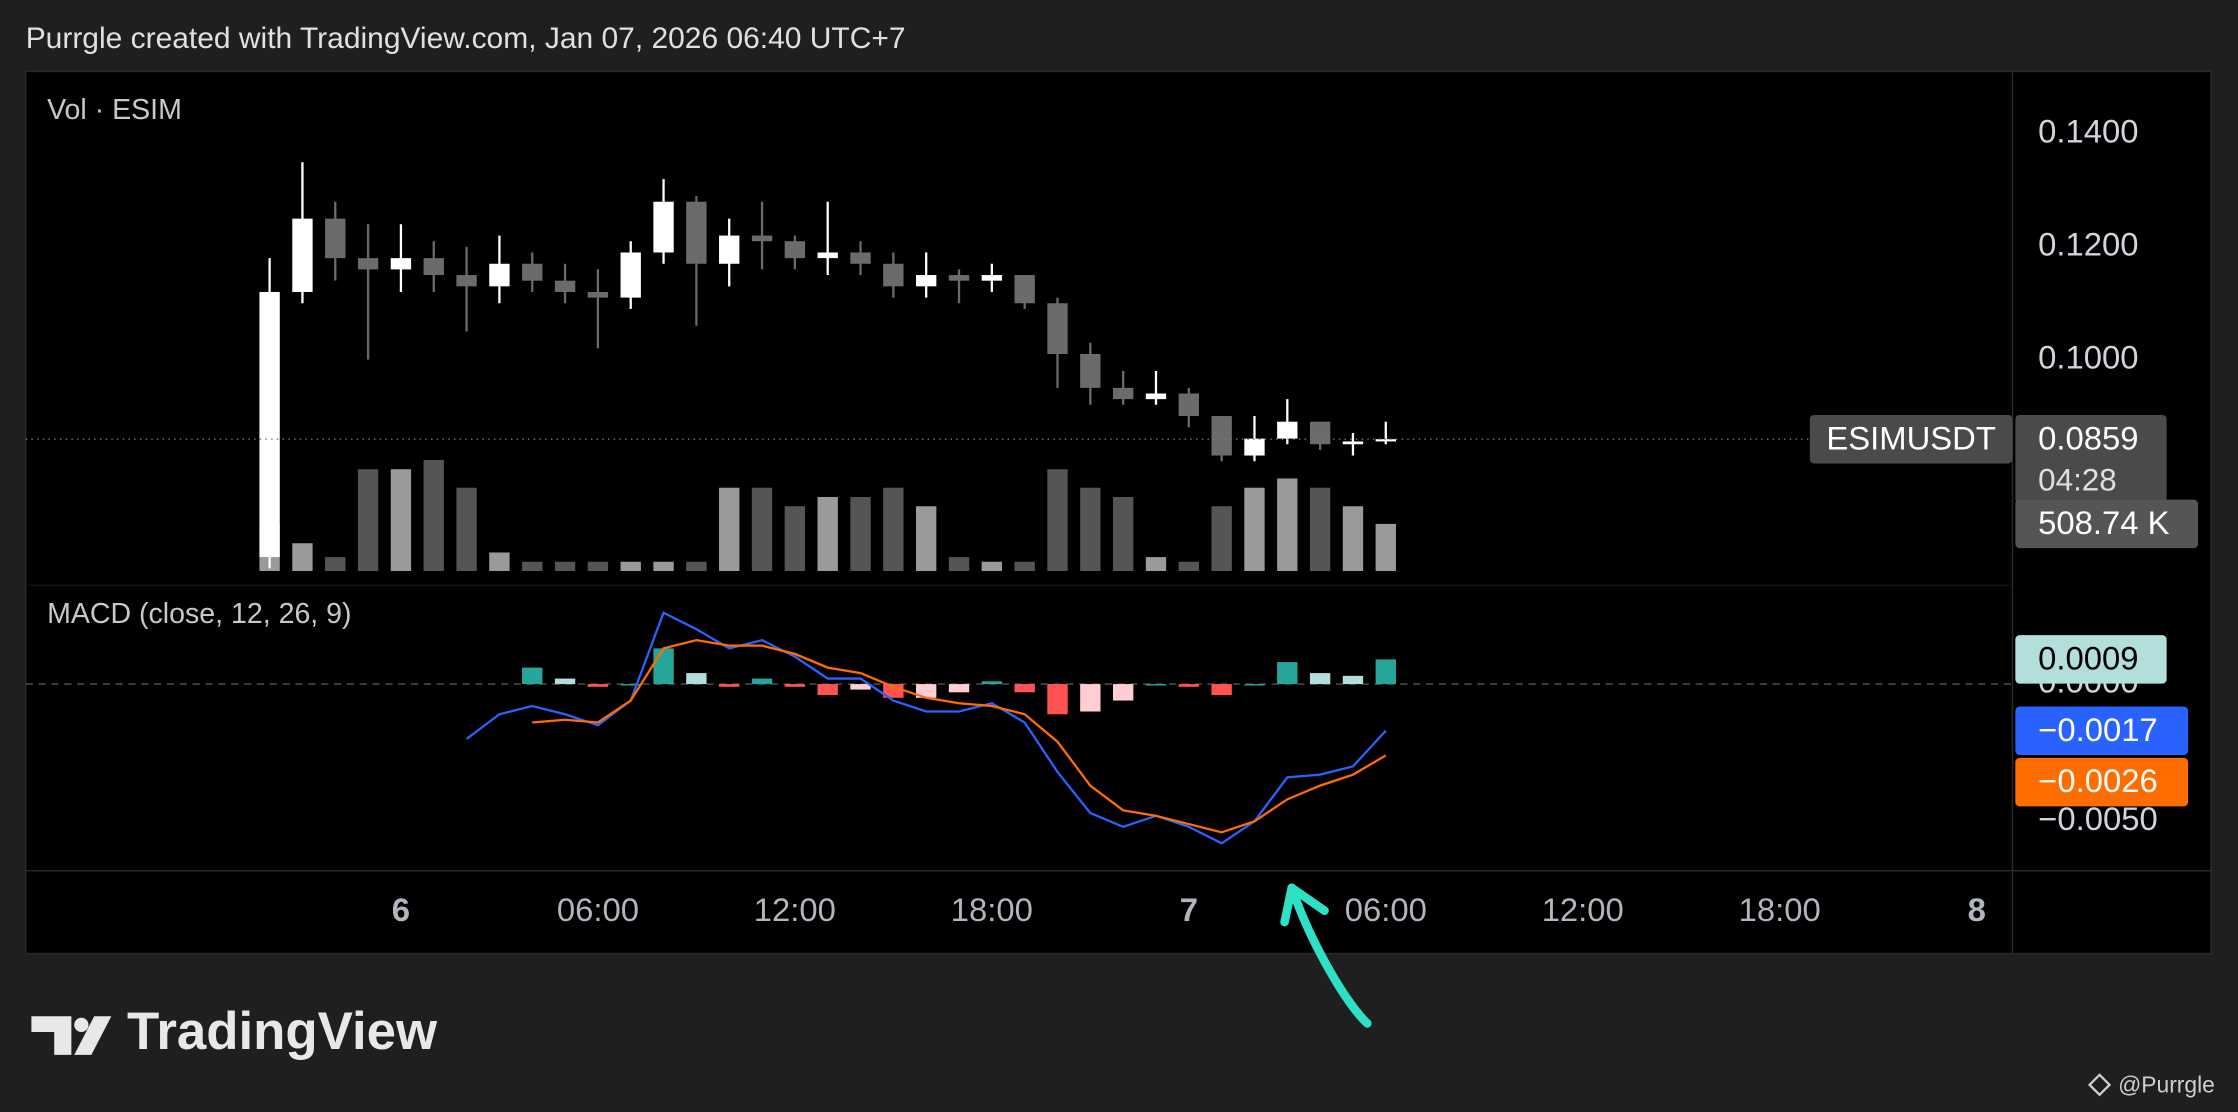  Describe the element at coordinates (282, 1031) in the screenshot. I see `logo-text: TradingView` at that location.